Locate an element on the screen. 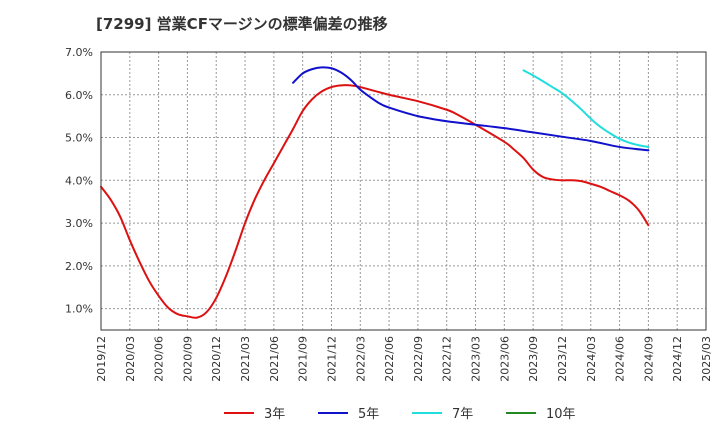 Image resolution: width=720 pixels, height=440 pixels. x-tick-label: 2019/12 is located at coordinates (101, 359).